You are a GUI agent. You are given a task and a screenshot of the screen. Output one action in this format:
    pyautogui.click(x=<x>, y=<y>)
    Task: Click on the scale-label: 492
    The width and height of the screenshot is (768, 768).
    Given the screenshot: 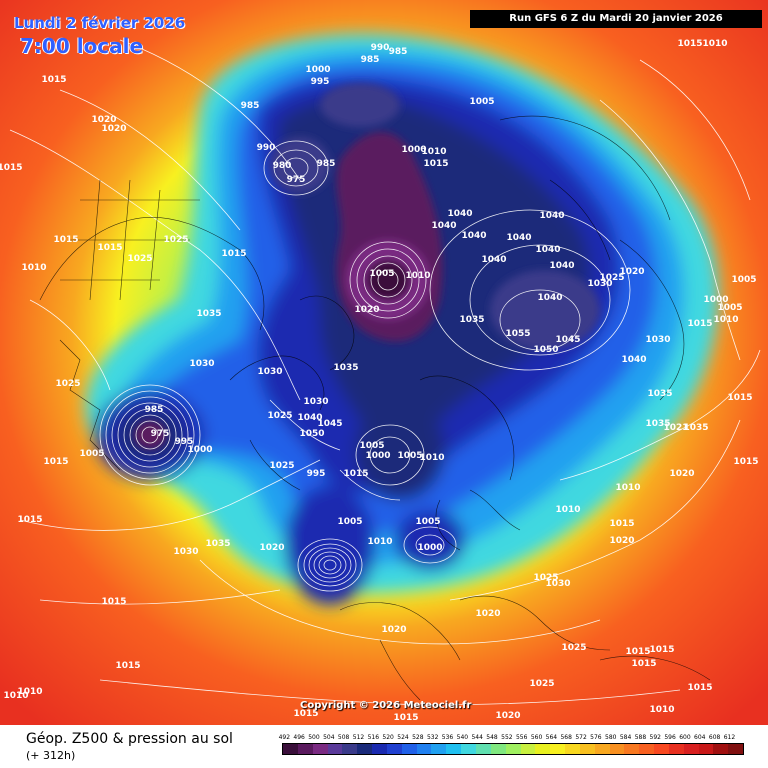 What is the action you would take?
    pyautogui.click(x=284, y=737)
    